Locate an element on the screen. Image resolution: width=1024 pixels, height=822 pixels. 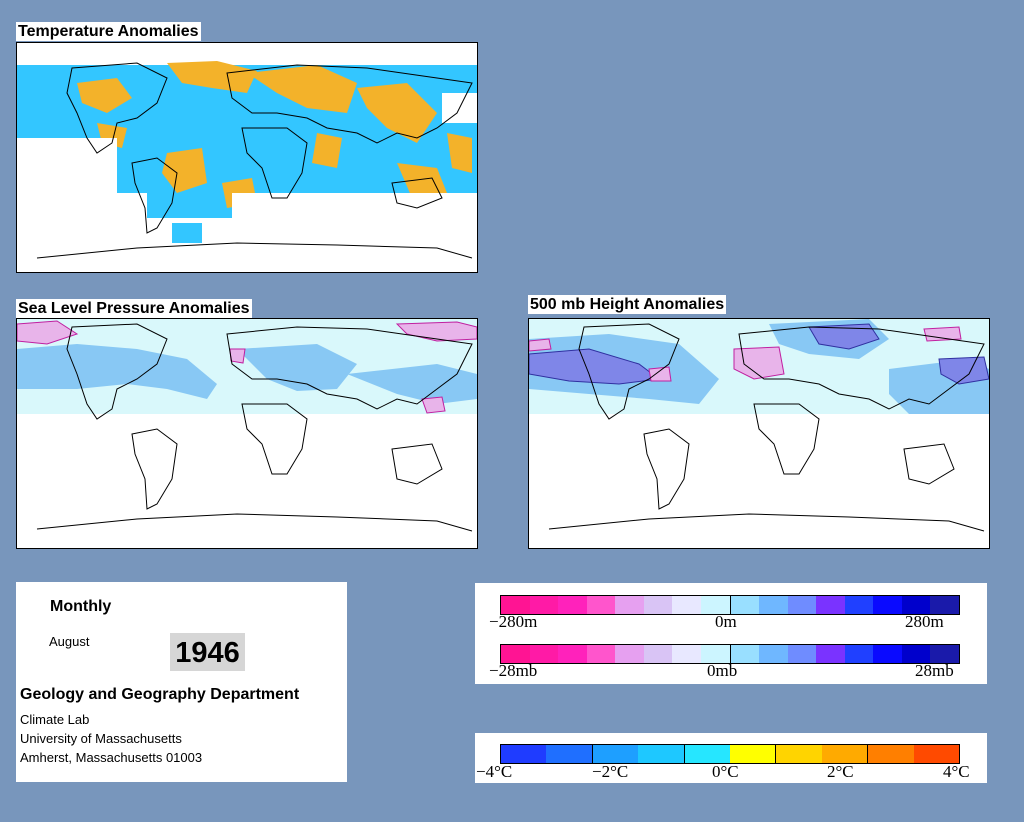
temp-legend-label-1: −4°C is located at coordinates (494, 771).